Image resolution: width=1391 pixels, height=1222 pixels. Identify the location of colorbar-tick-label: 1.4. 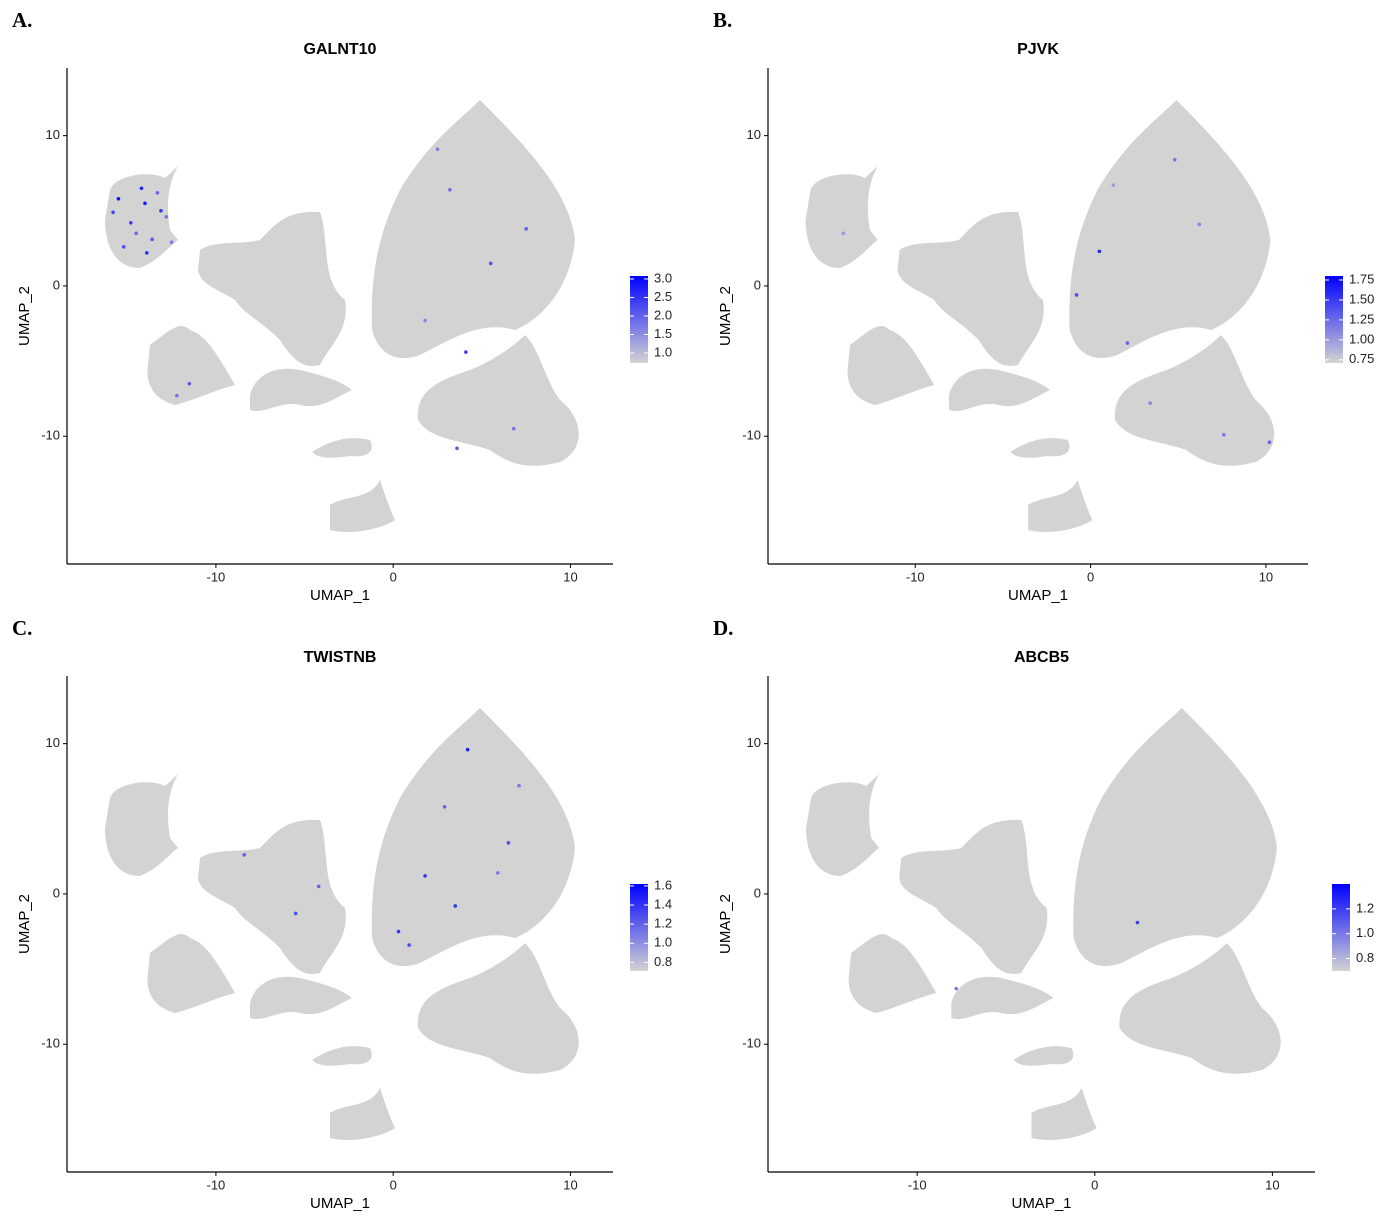
(663, 903).